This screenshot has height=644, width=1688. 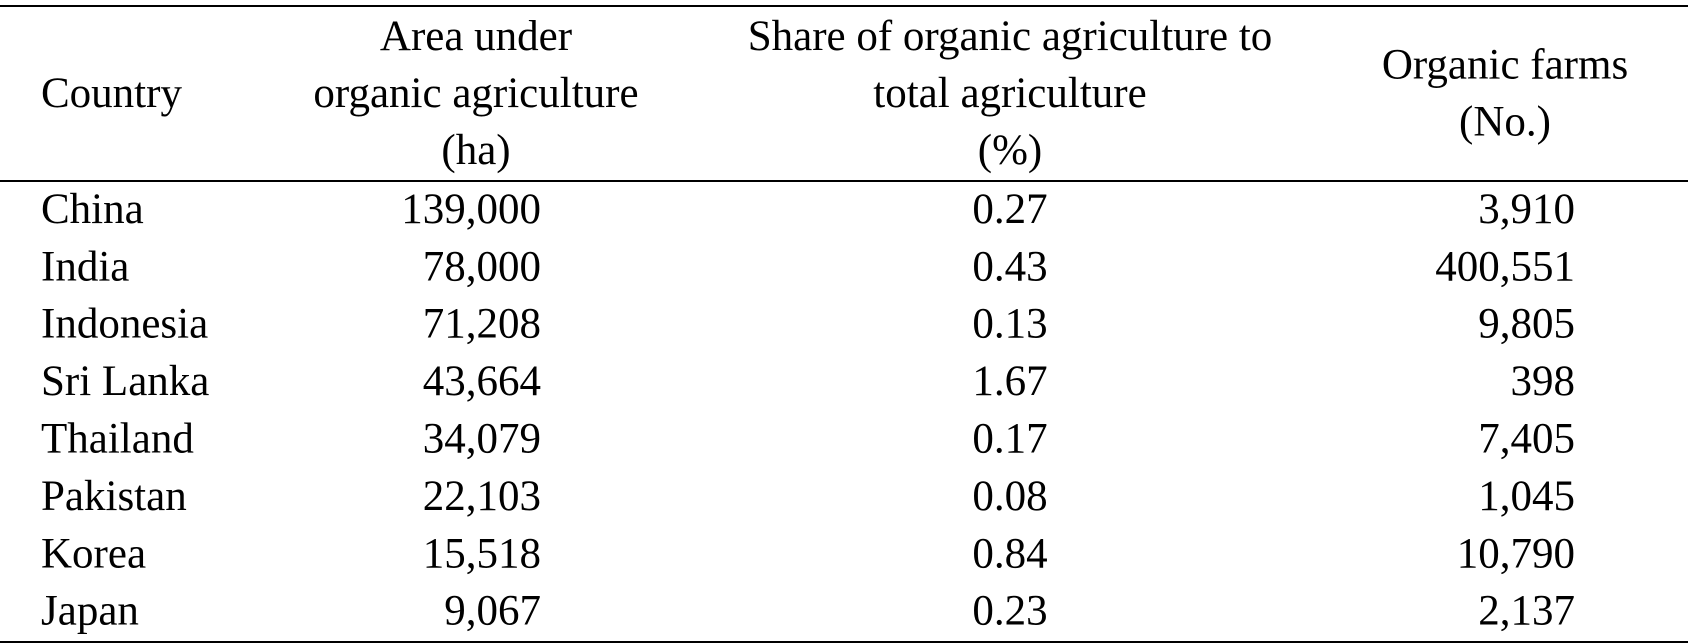 What do you see at coordinates (93, 553) in the screenshot?
I see `row-label: Korea` at bounding box center [93, 553].